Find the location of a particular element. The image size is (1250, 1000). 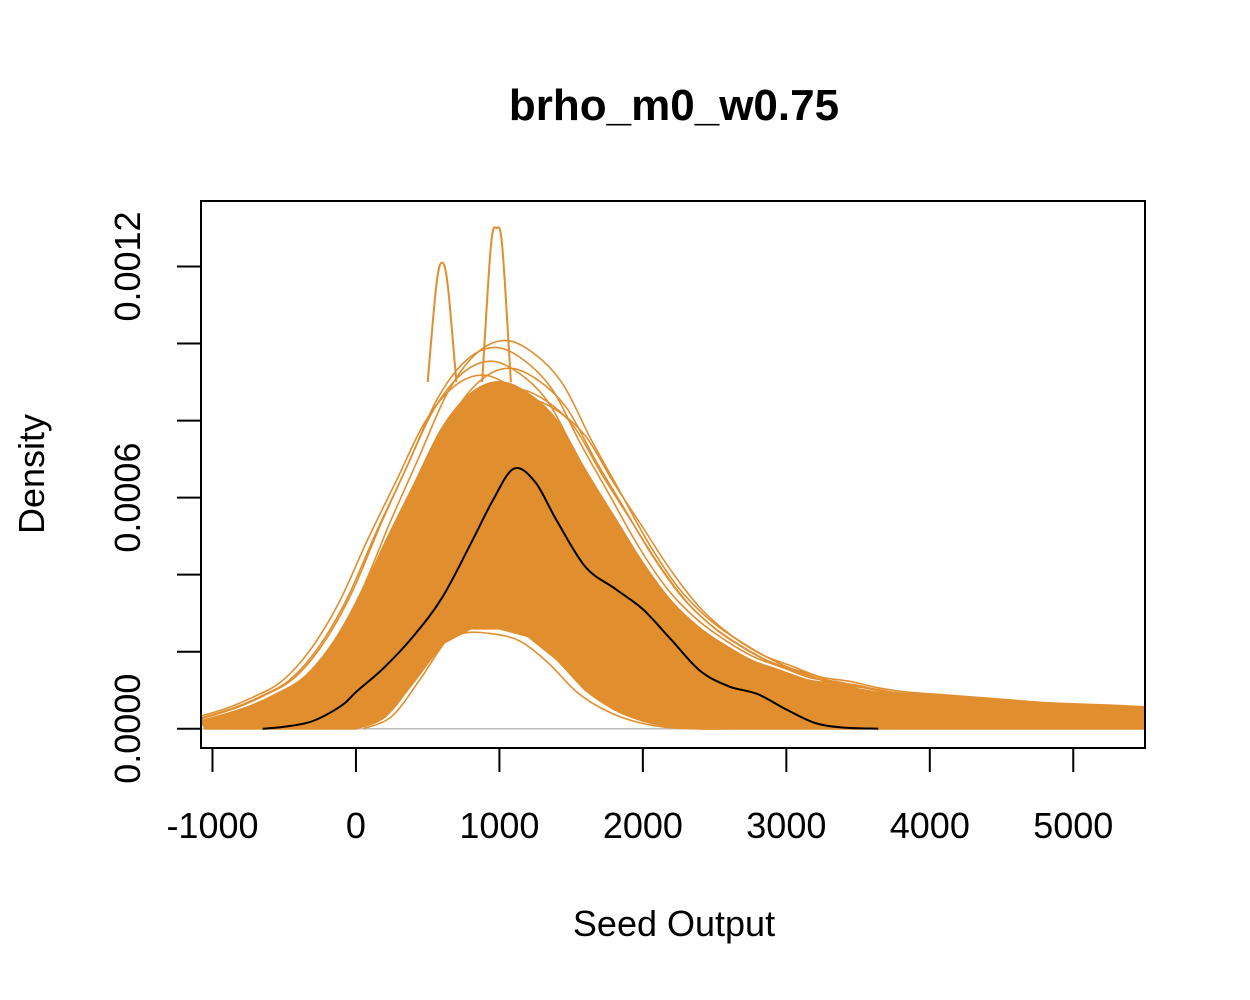

x-axis: -1000 0 1000 2000 3000 4000 5000 is located at coordinates (639, 796).